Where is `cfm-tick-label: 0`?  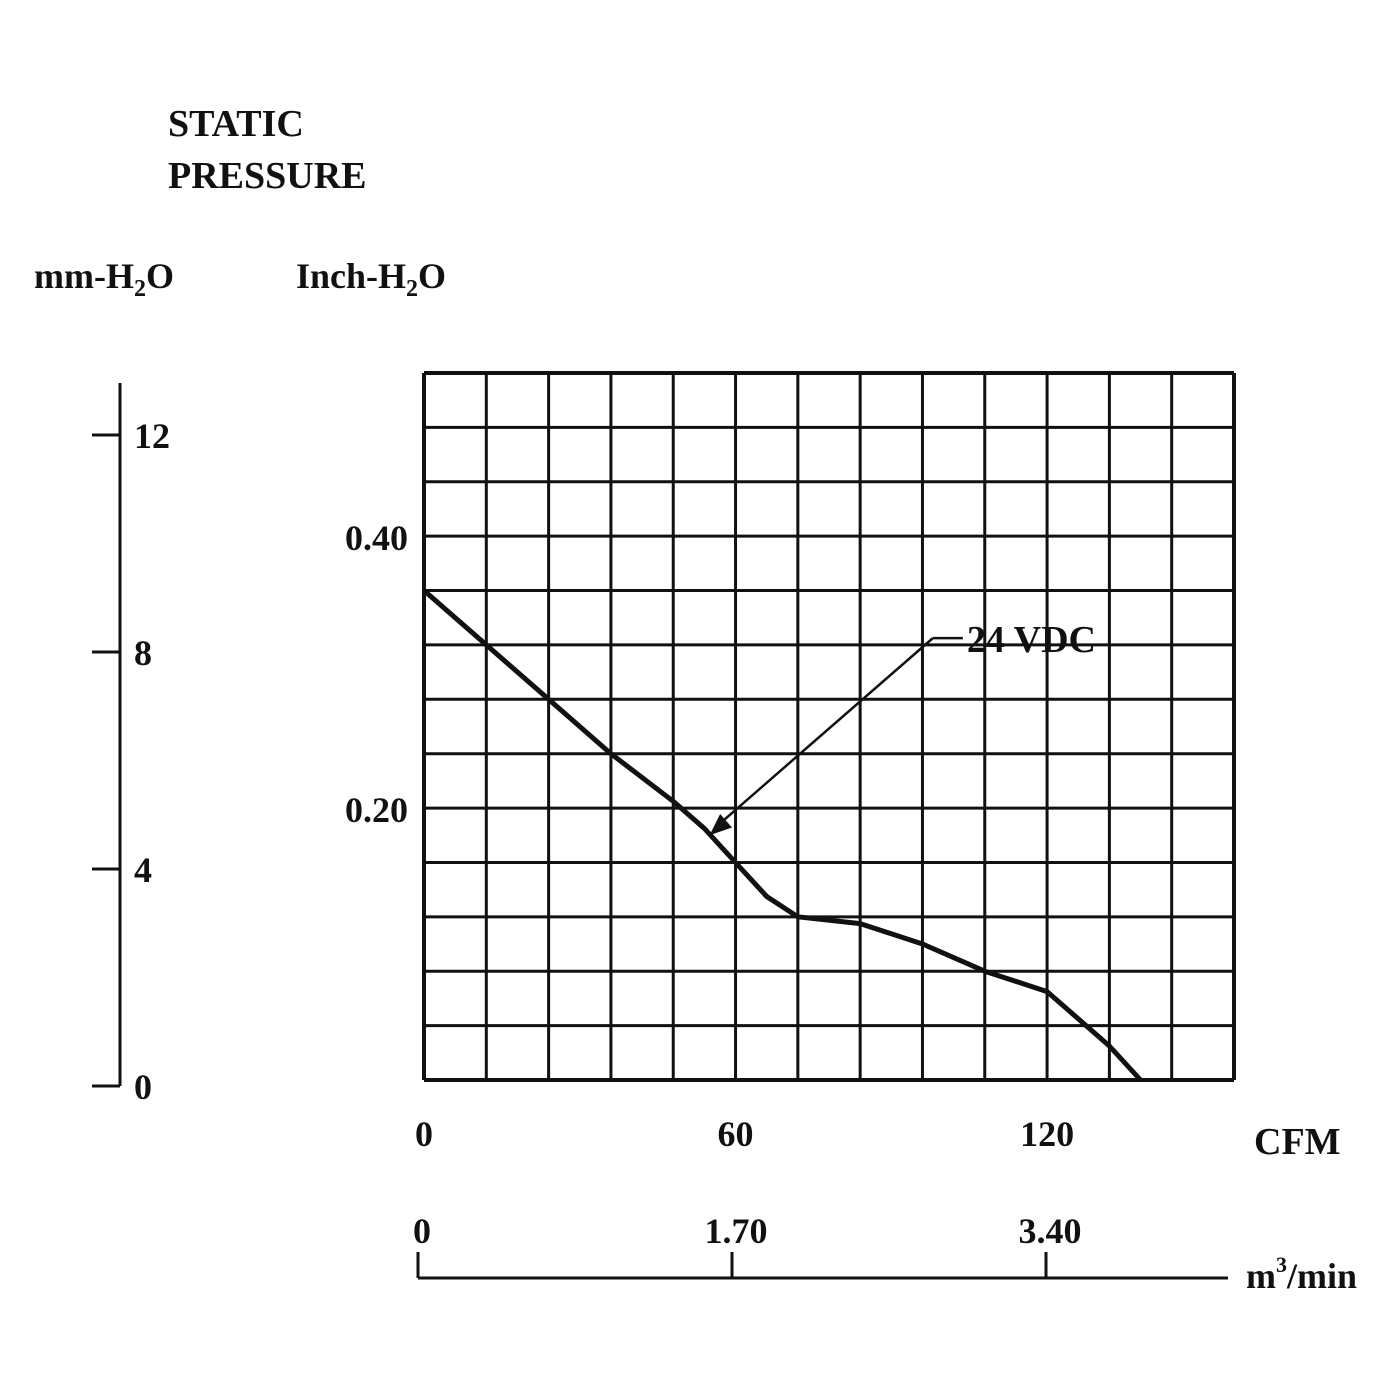
cfm-tick-label: 0 is located at coordinates (424, 1134).